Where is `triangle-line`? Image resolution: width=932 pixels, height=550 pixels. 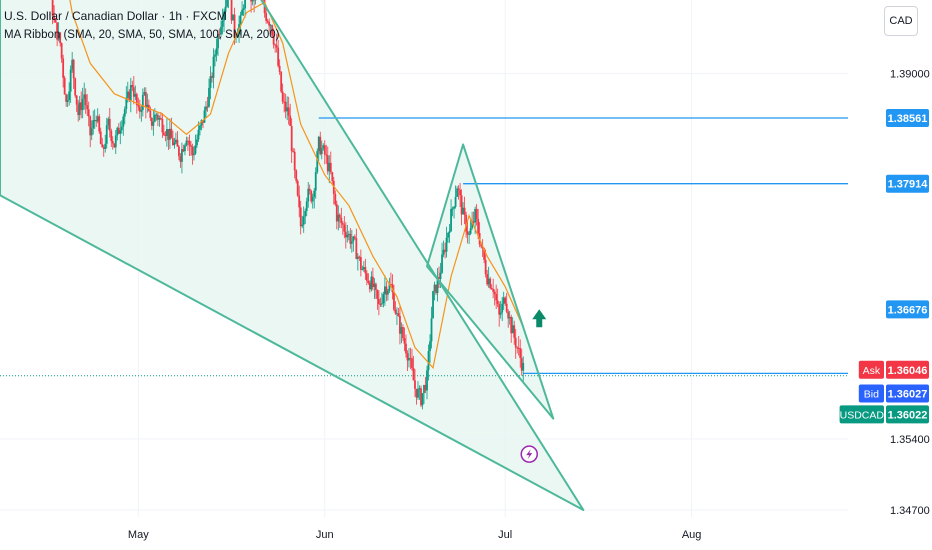 triangle-line is located at coordinates (490, 281).